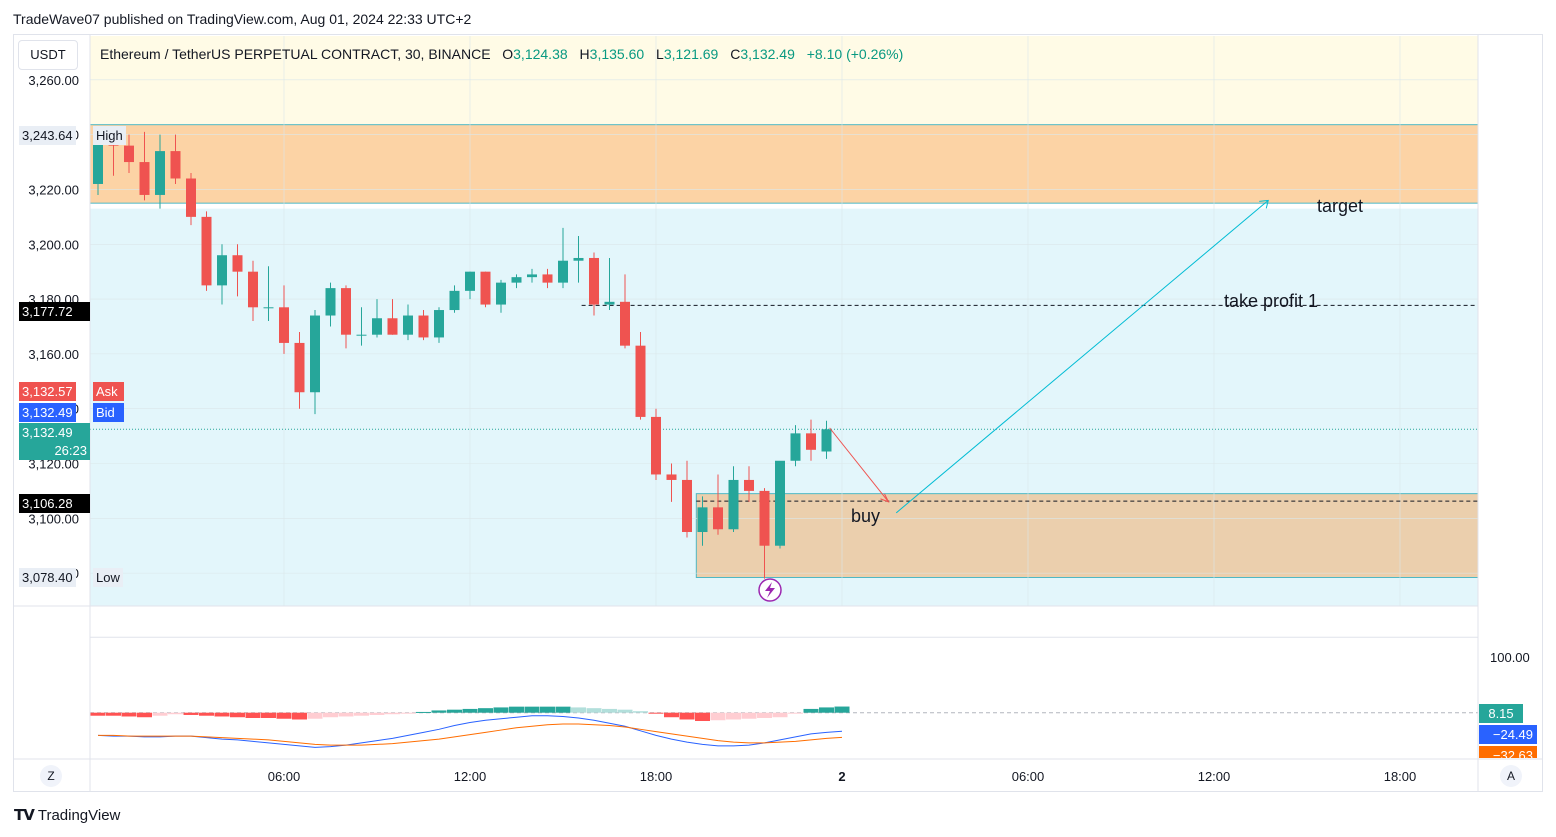 The image size is (1556, 837). I want to click on close-label: C, so click(735, 54).